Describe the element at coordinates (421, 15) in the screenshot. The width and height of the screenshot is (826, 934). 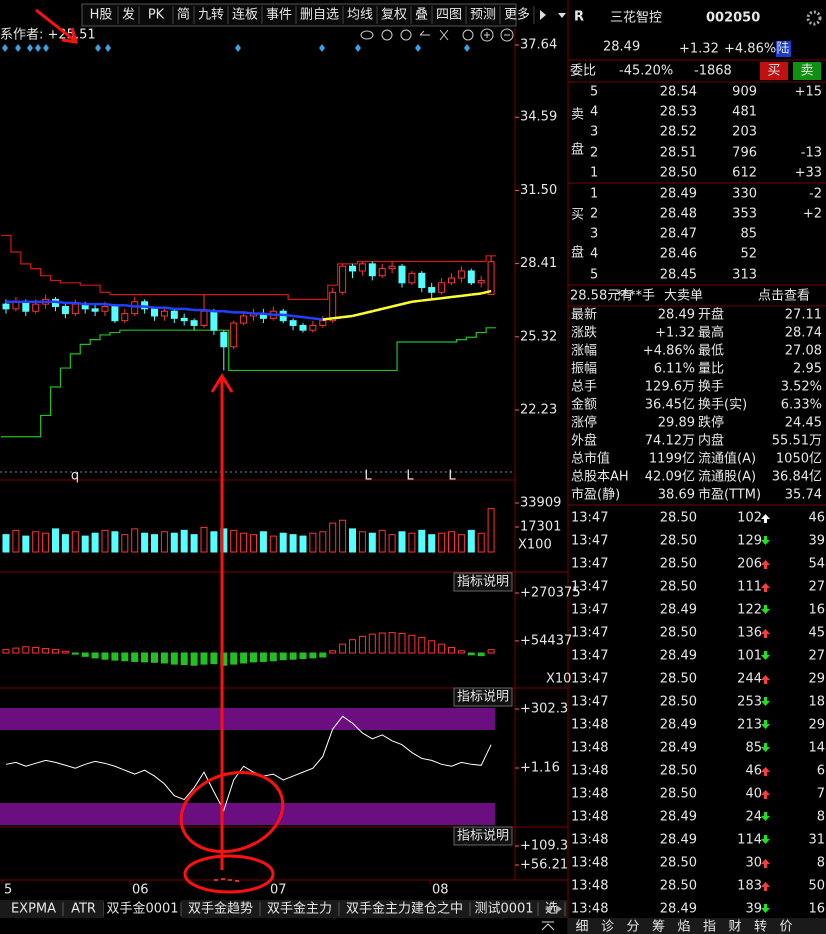
I see `toolbar-button: 叠` at that location.